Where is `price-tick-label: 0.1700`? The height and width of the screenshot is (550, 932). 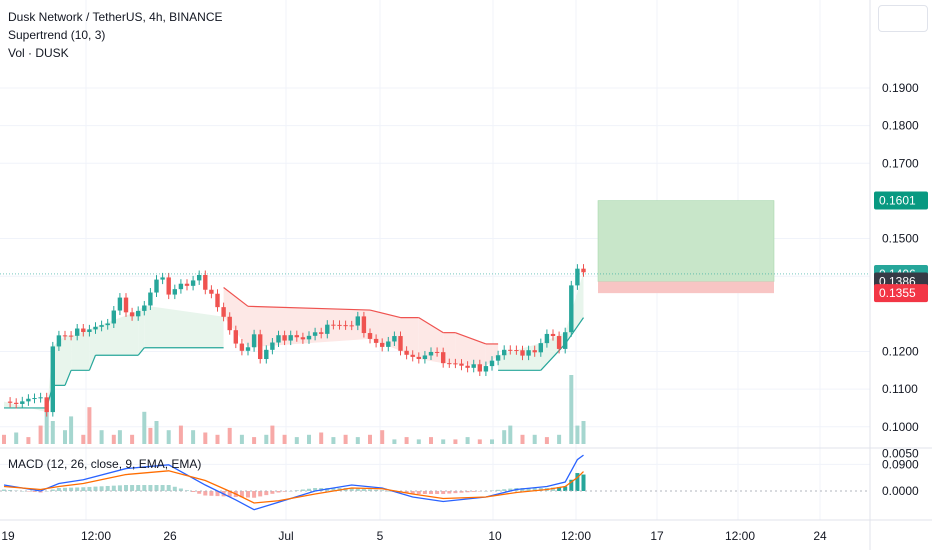 price-tick-label: 0.1700 is located at coordinates (900, 163).